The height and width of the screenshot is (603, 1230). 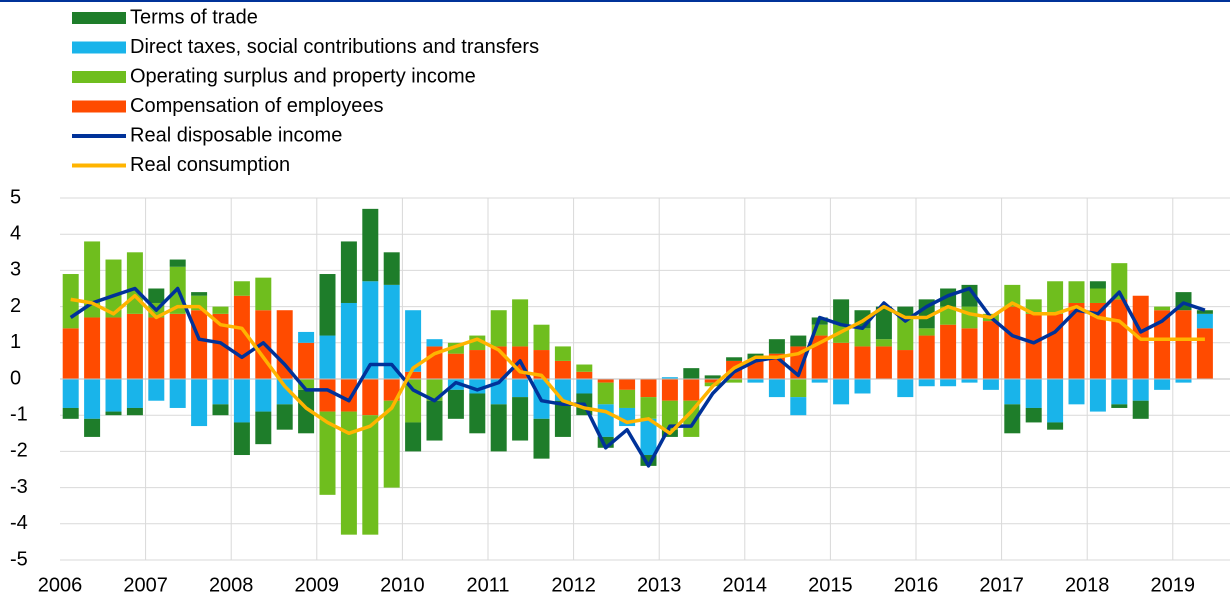 I want to click on x-tick-label: 2006, so click(x=60, y=585).